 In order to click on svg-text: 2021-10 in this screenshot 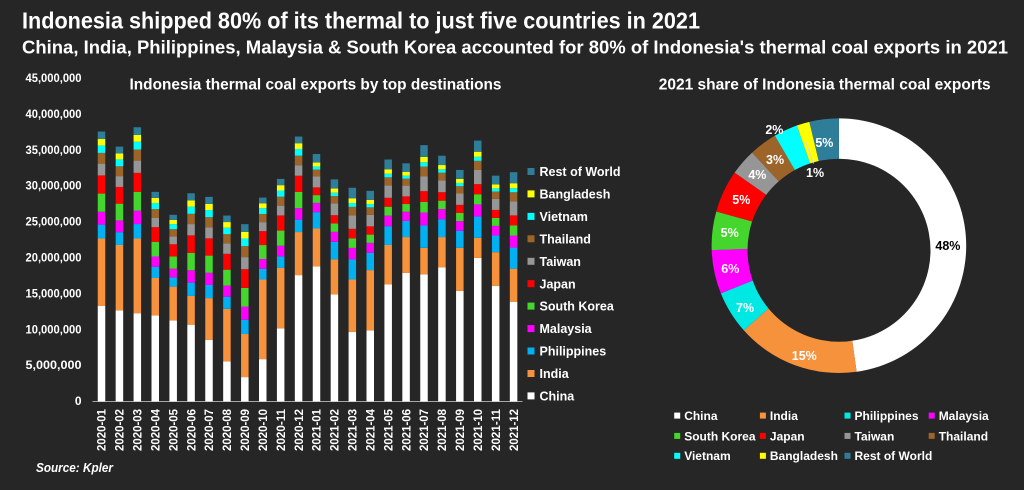, I will do `click(478, 430)`.